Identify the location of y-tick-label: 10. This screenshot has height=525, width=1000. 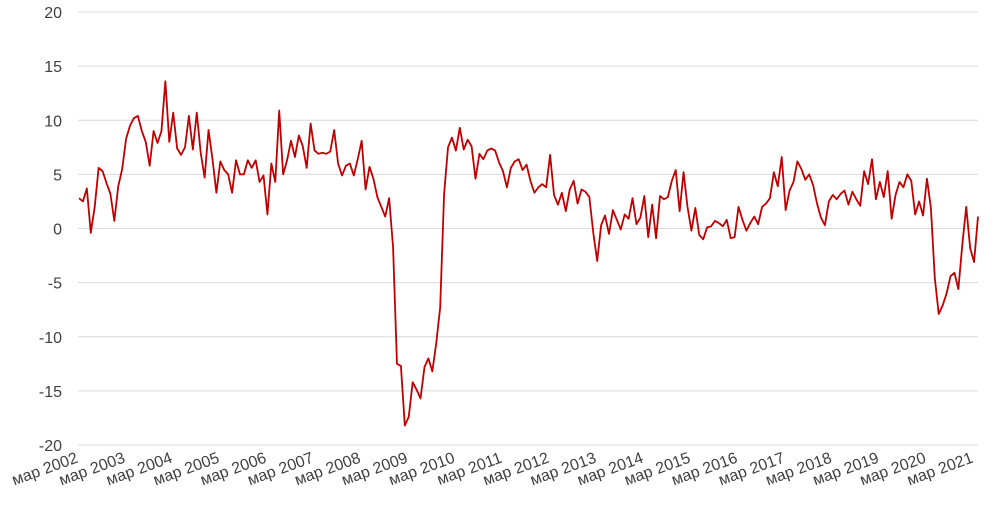
(53, 121).